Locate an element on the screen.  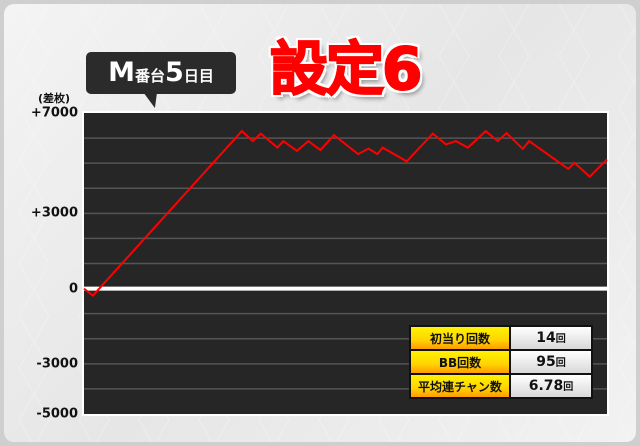
stat-value: 6.78回 is located at coordinates (551, 386).